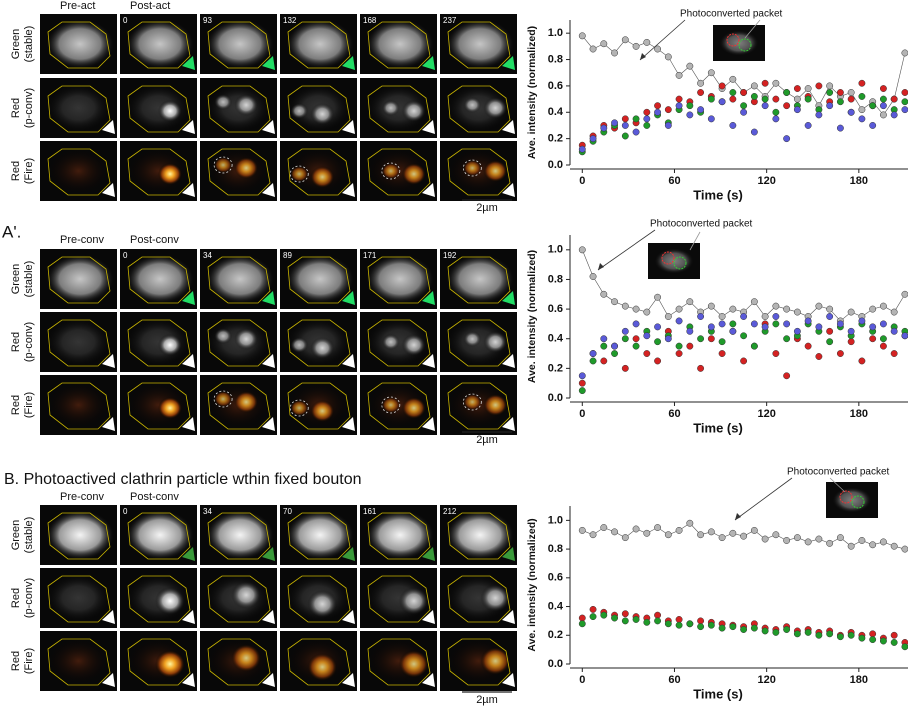 The image size is (908, 709). Describe the element at coordinates (555, 635) in the screenshot. I see `y-tick-label: 0.2` at that location.